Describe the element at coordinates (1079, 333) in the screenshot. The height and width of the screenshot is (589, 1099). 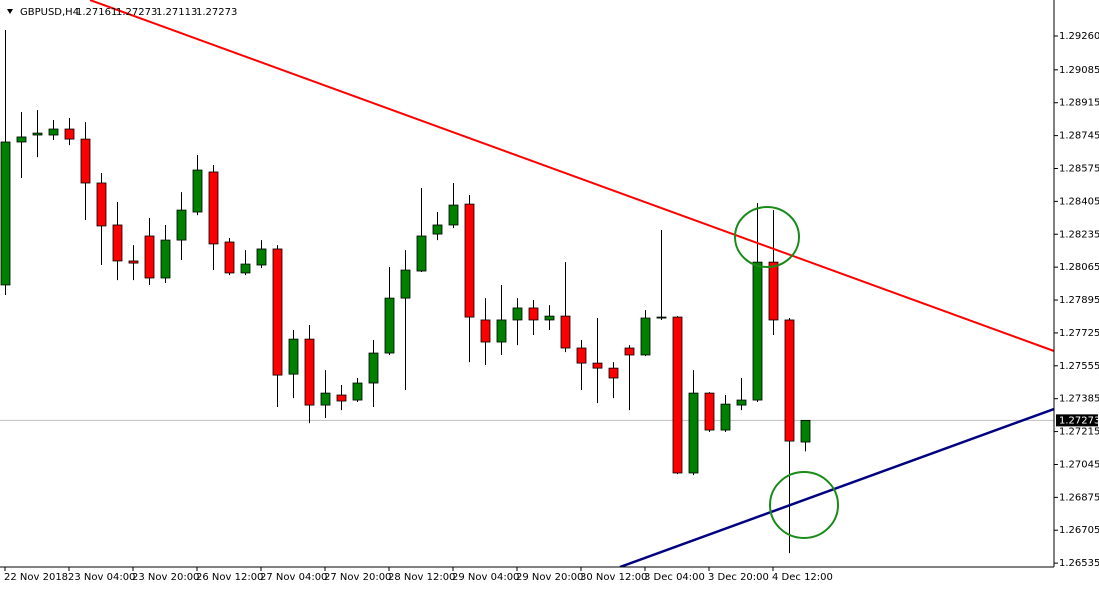
I see `y-tick-label: 1.27725` at that location.